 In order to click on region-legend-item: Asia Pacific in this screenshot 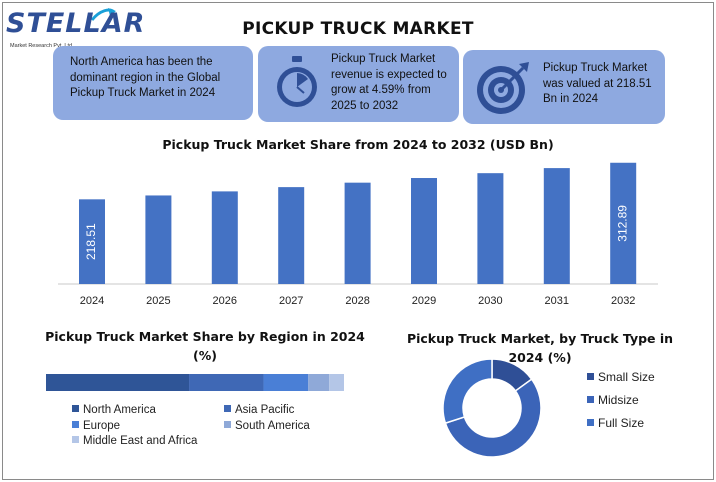, I will do `click(259, 410)`.